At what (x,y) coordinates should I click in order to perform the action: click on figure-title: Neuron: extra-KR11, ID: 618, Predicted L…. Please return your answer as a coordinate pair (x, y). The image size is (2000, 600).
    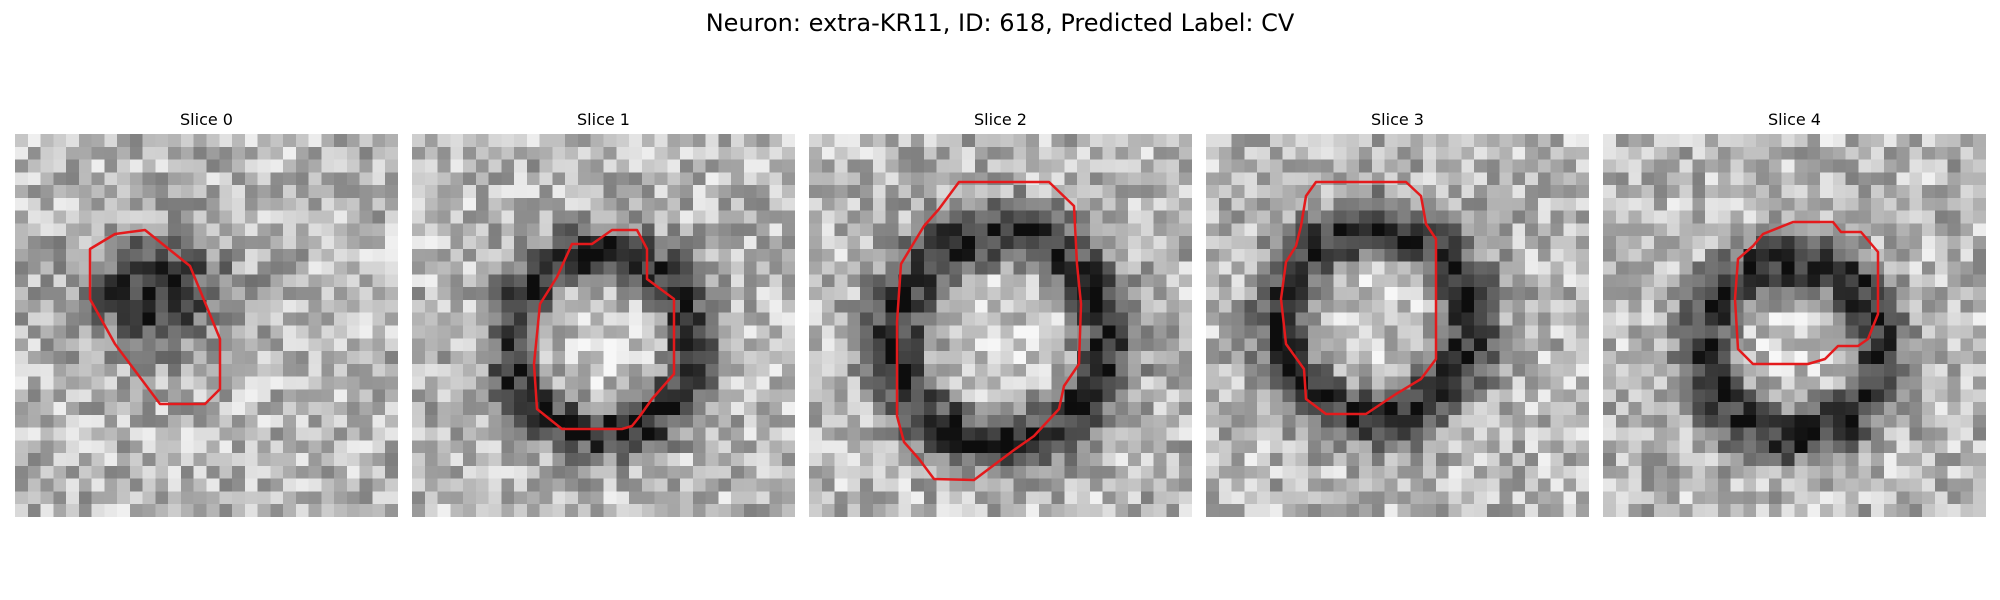
    Looking at the image, I should click on (1000, 23).